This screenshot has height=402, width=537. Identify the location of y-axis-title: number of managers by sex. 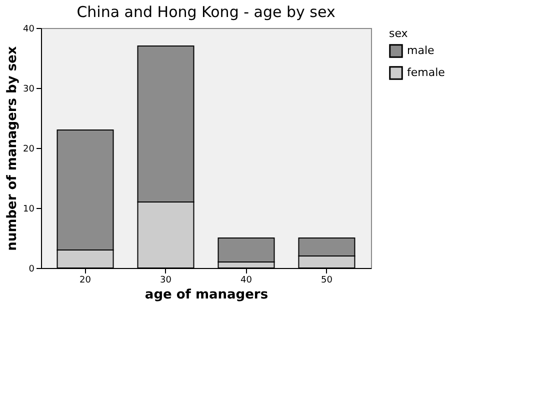
(12, 148).